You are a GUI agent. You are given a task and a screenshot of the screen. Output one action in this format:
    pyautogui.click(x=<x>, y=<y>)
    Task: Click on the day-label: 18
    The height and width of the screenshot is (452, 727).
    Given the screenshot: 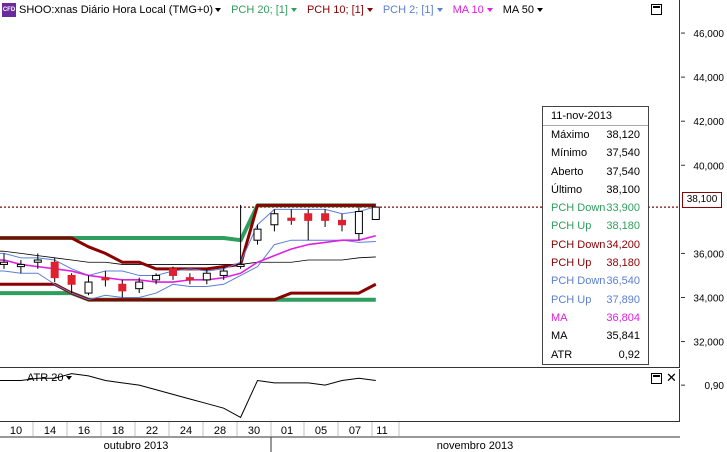 What is the action you would take?
    pyautogui.click(x=118, y=431)
    